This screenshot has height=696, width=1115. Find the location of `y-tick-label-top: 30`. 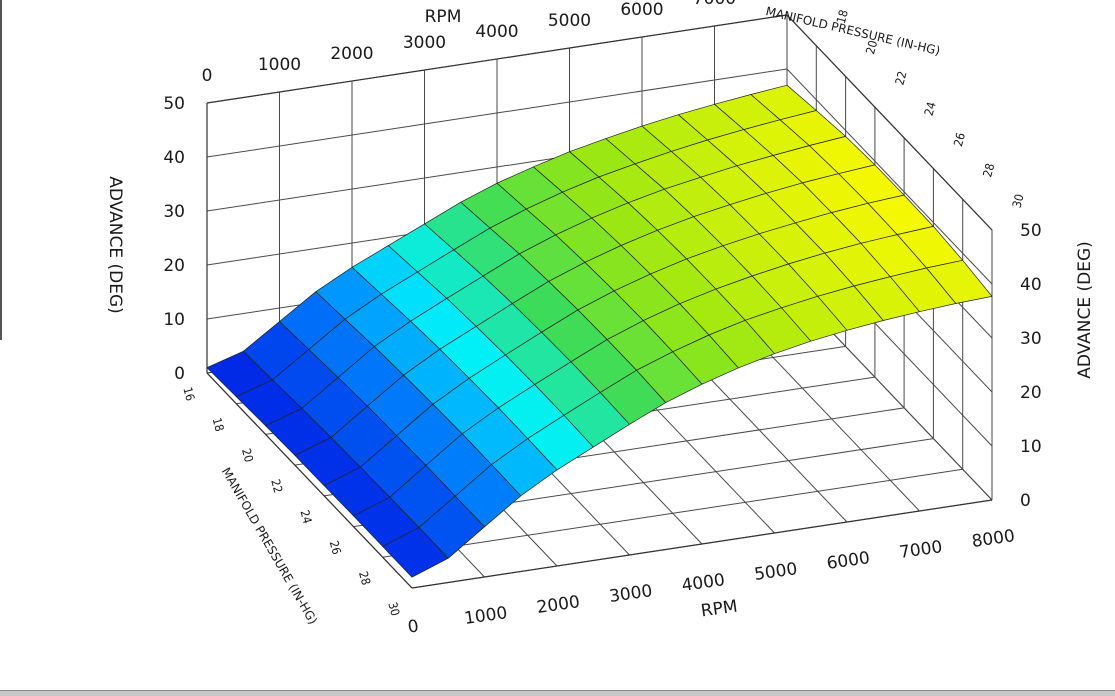

y-tick-label-top: 30 is located at coordinates (1018, 200).